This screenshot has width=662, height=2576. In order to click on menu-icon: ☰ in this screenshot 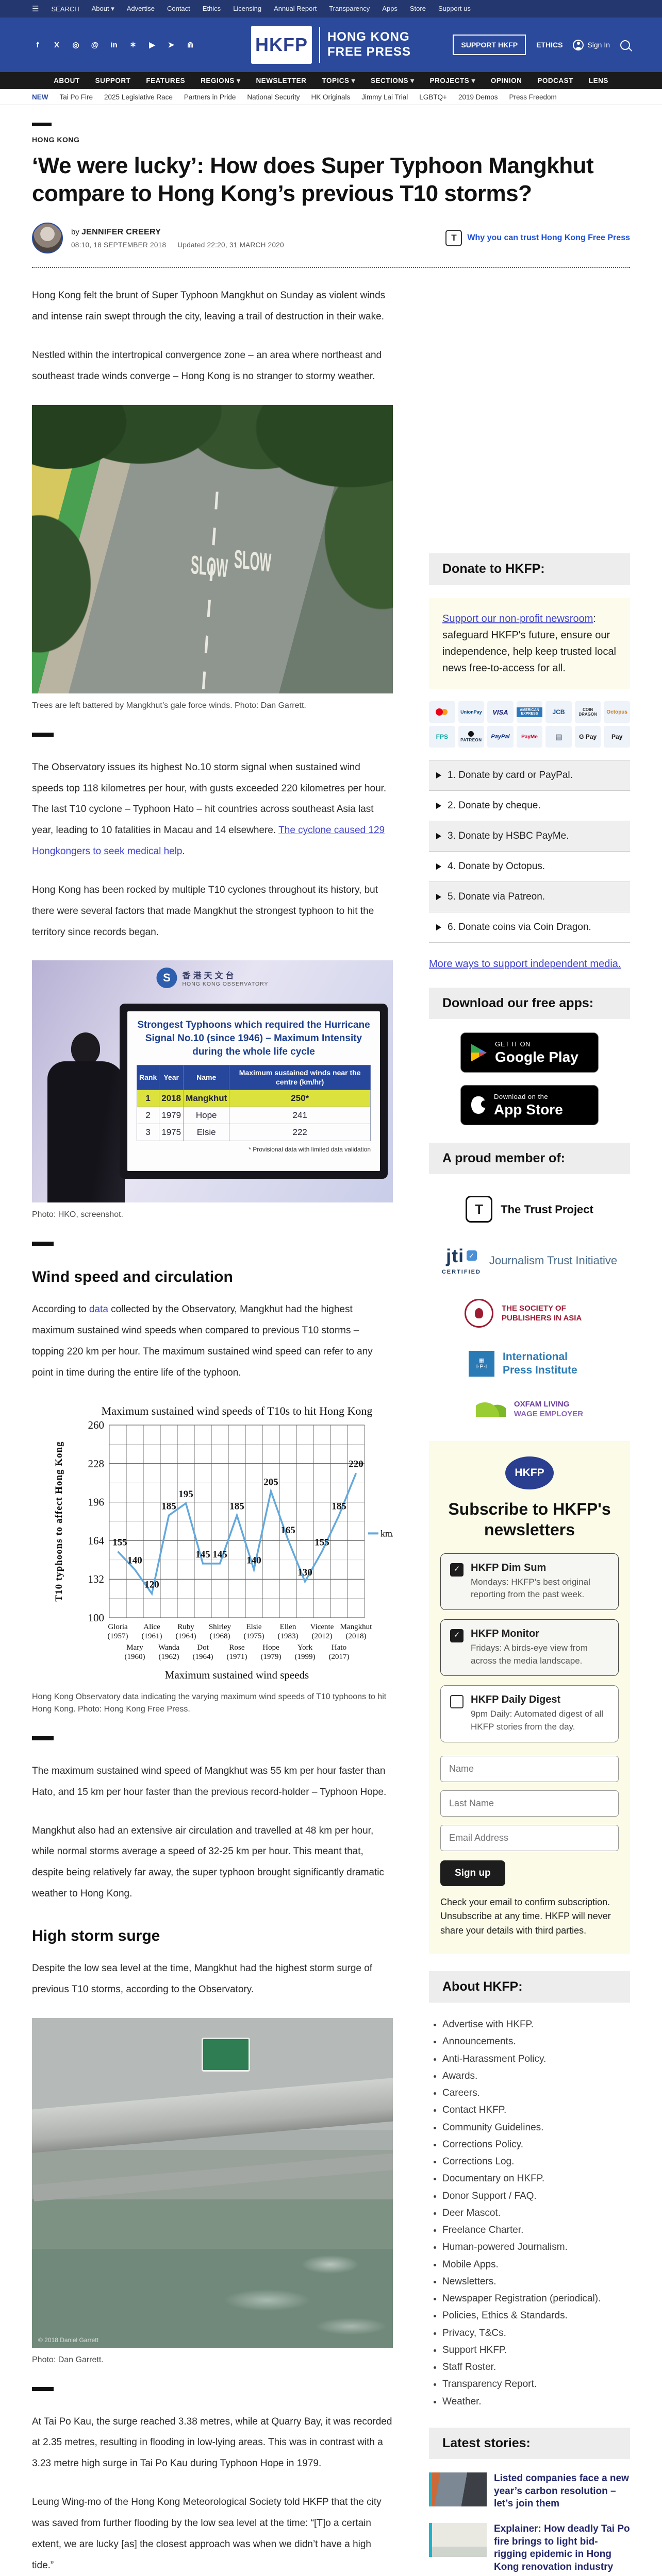, I will do `click(35, 9)`.